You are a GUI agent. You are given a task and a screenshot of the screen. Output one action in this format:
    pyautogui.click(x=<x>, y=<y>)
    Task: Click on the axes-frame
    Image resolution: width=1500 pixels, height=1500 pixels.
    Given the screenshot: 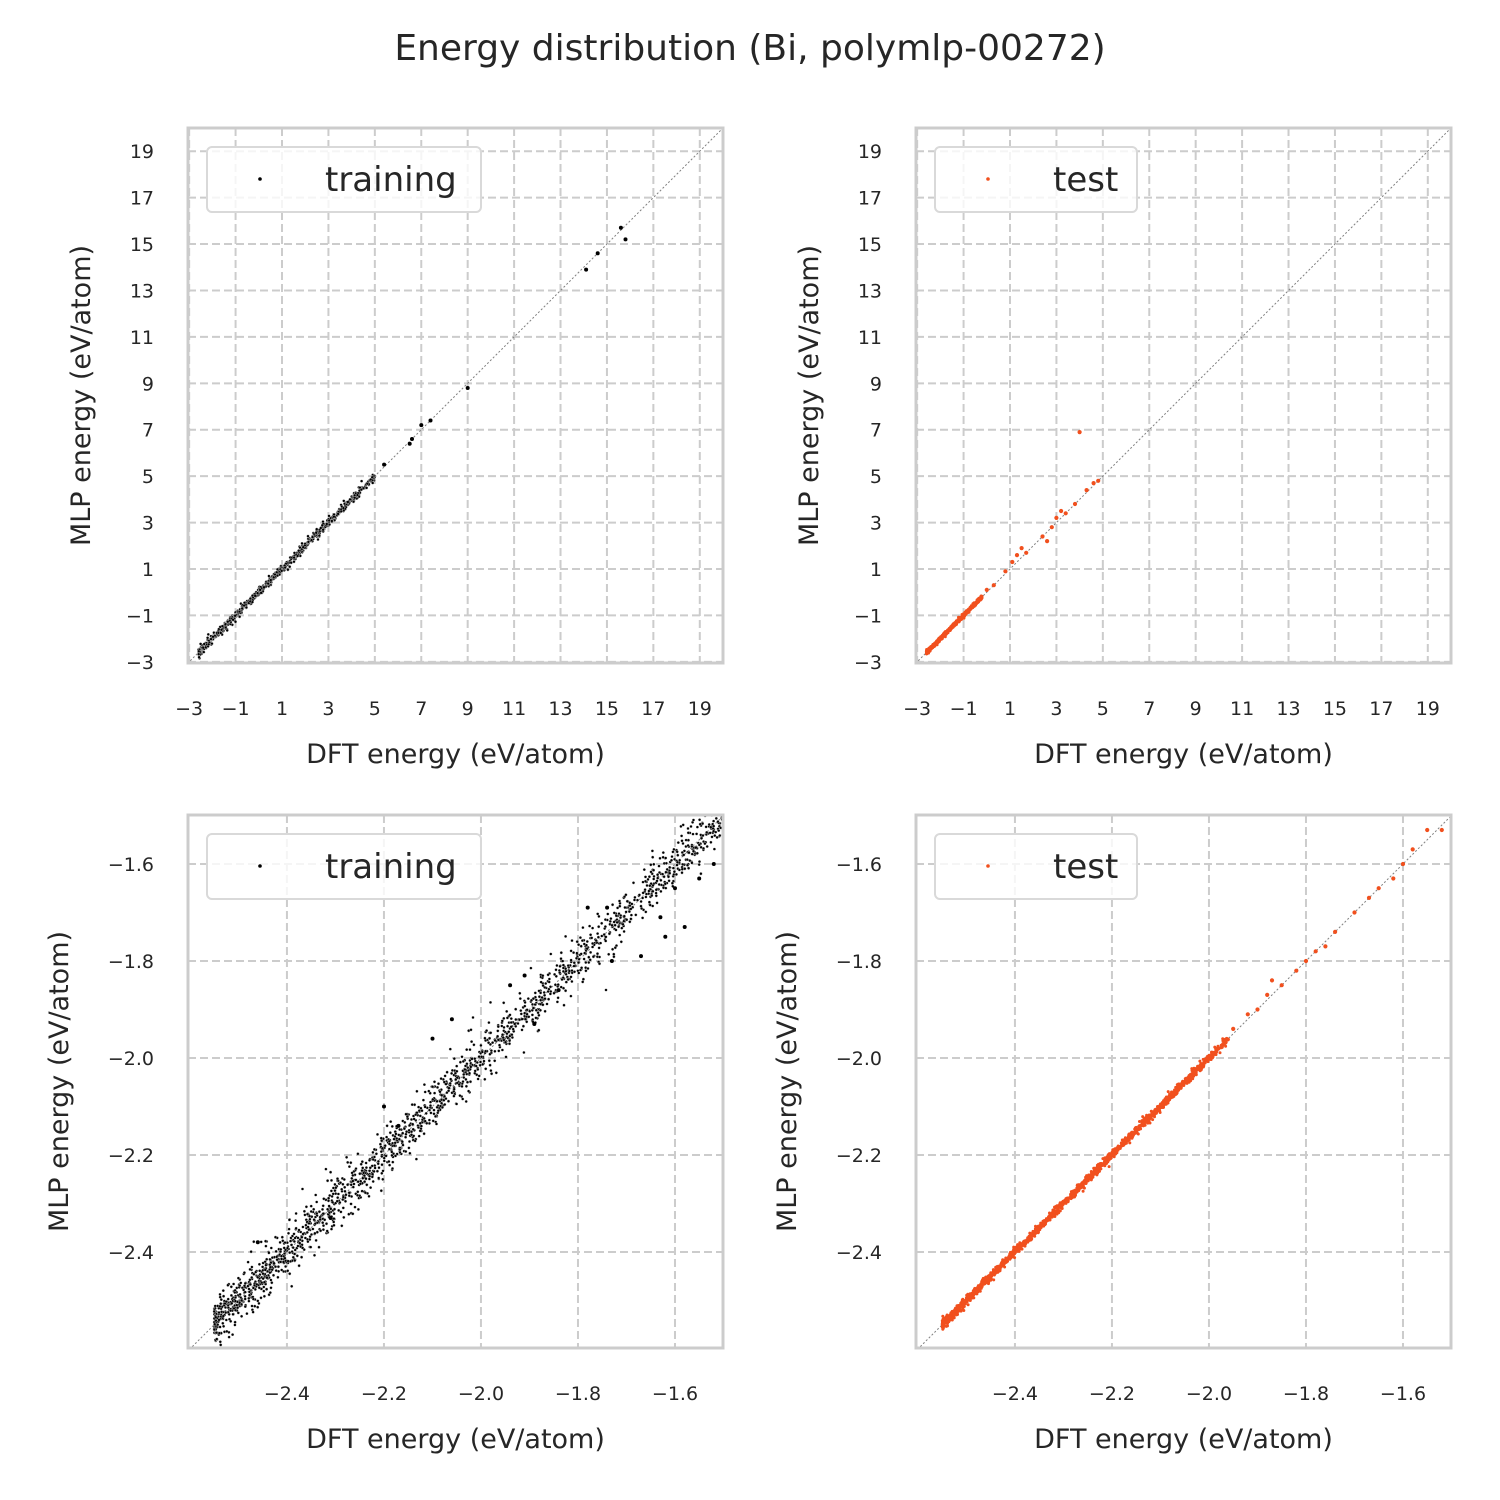 What is the action you would take?
    pyautogui.click(x=455, y=1081)
    